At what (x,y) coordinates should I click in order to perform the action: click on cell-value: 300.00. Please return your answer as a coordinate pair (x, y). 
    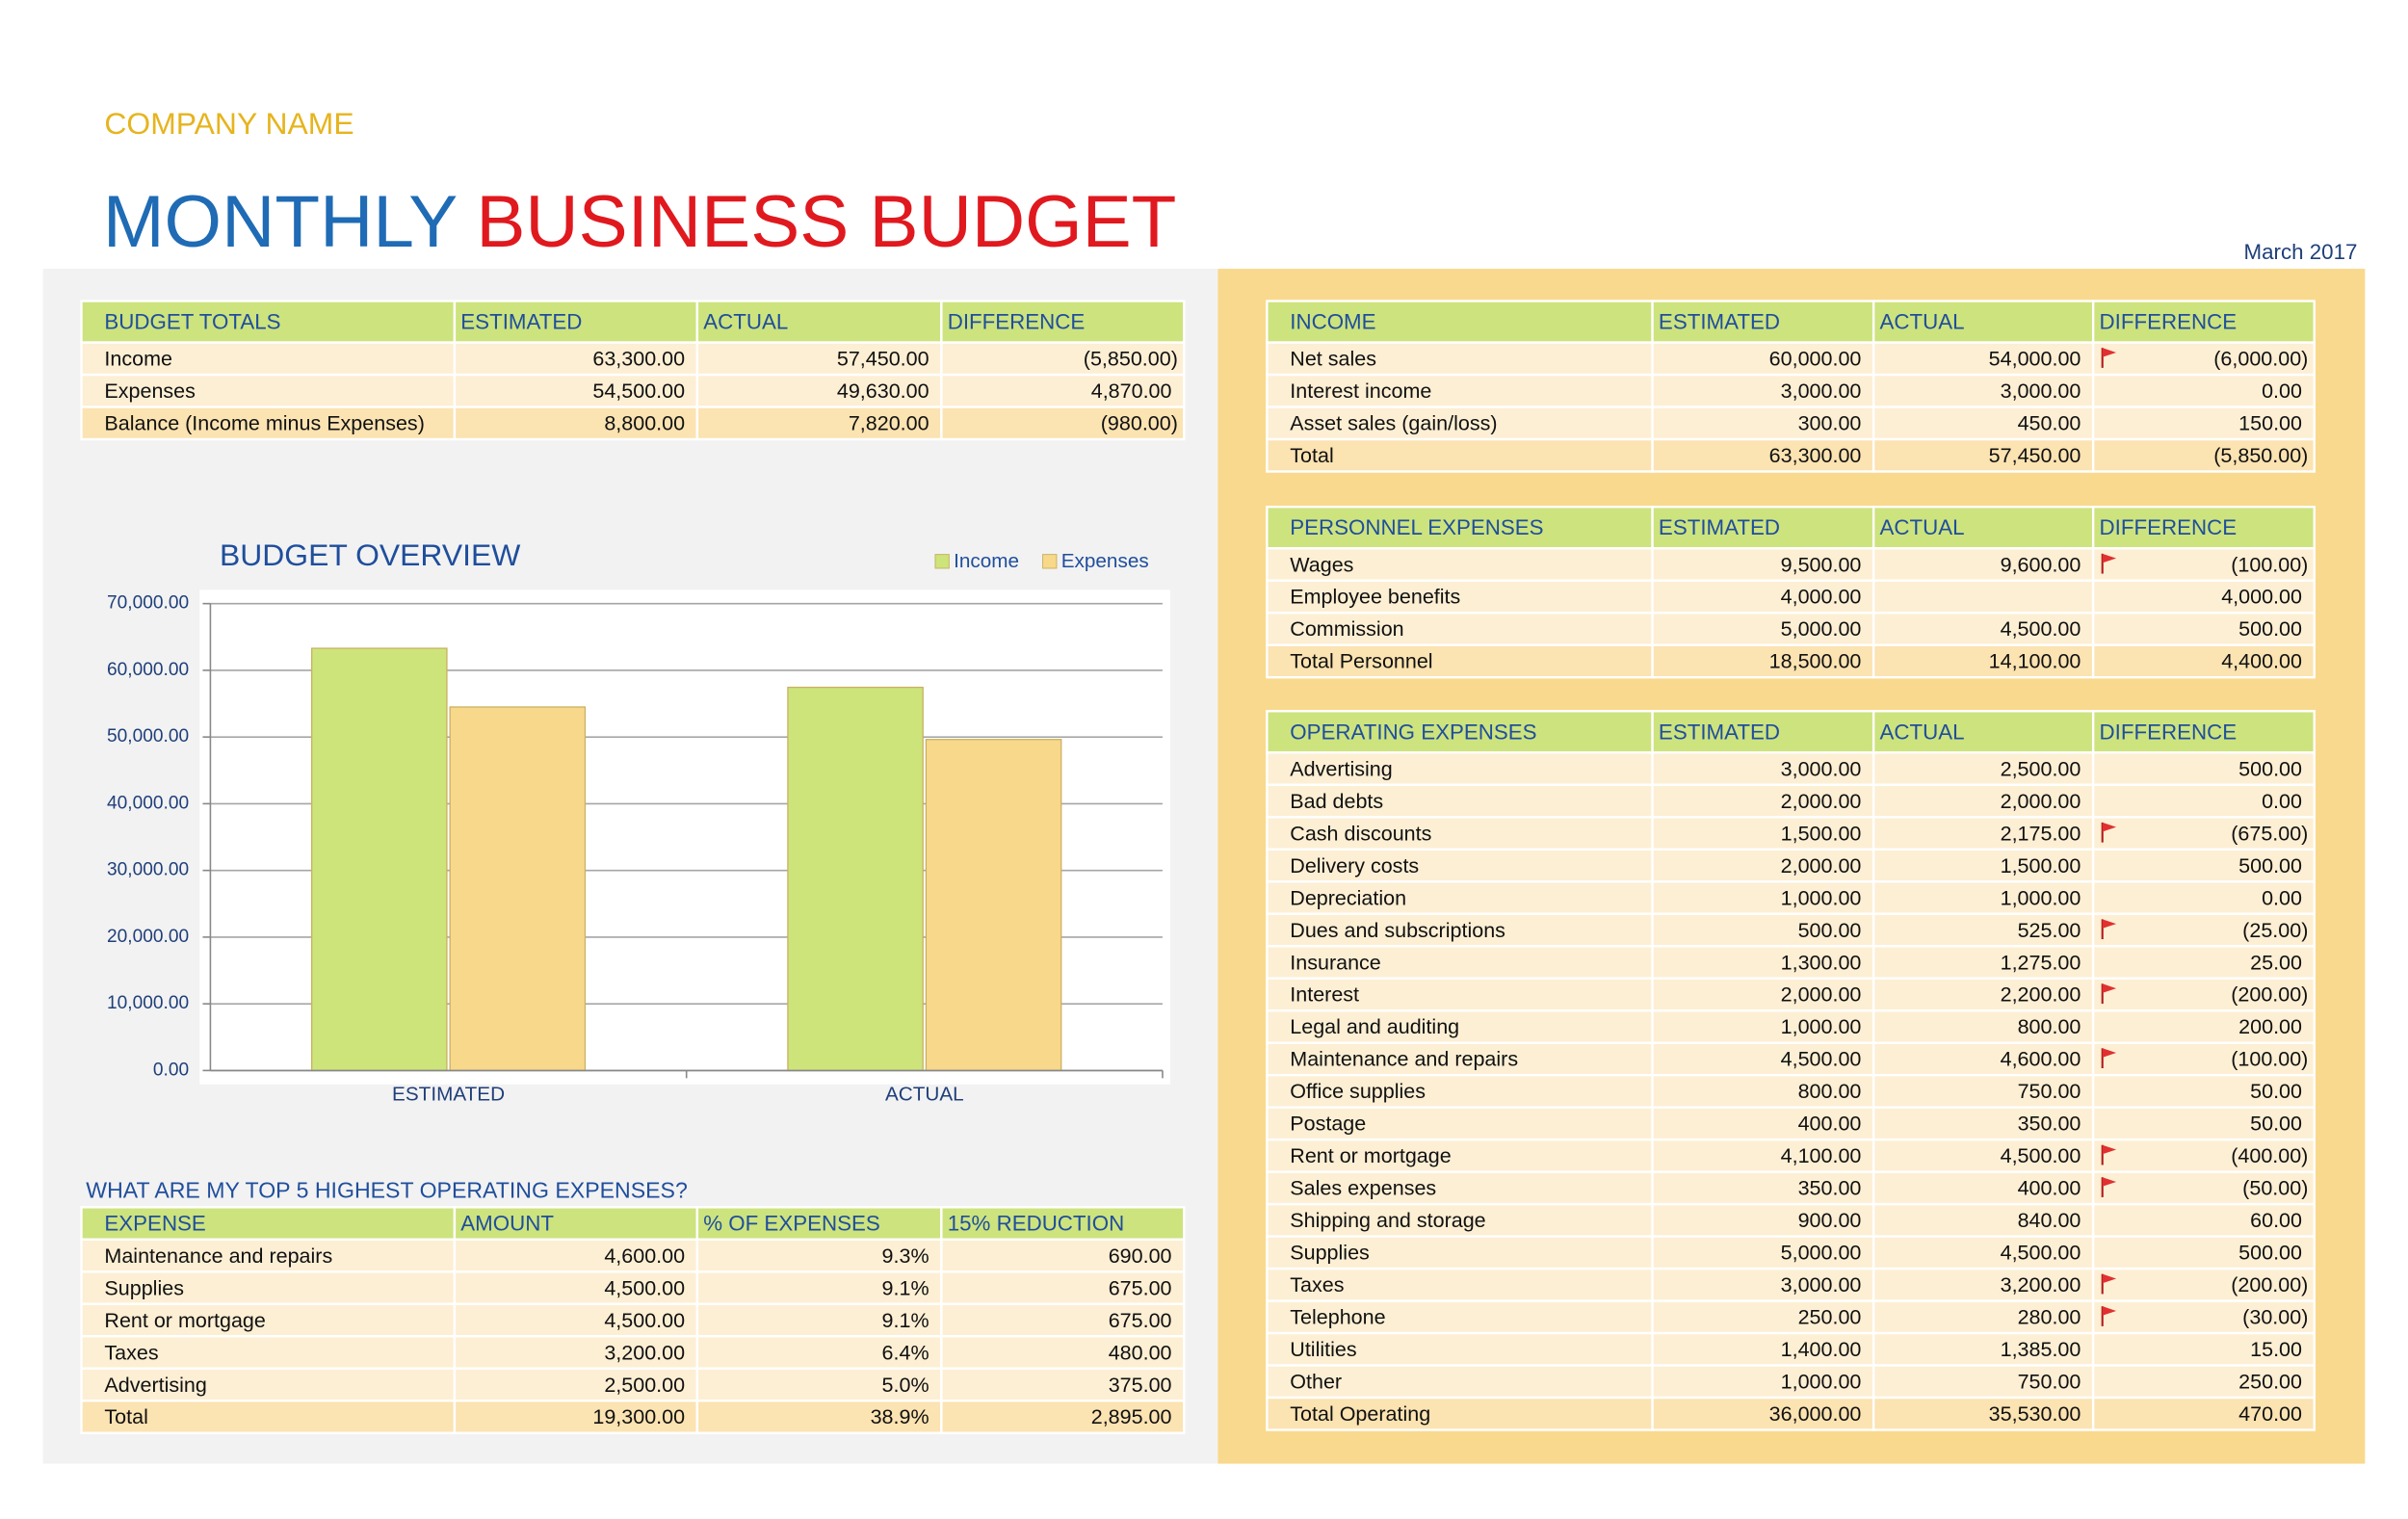
    Looking at the image, I should click on (1830, 423).